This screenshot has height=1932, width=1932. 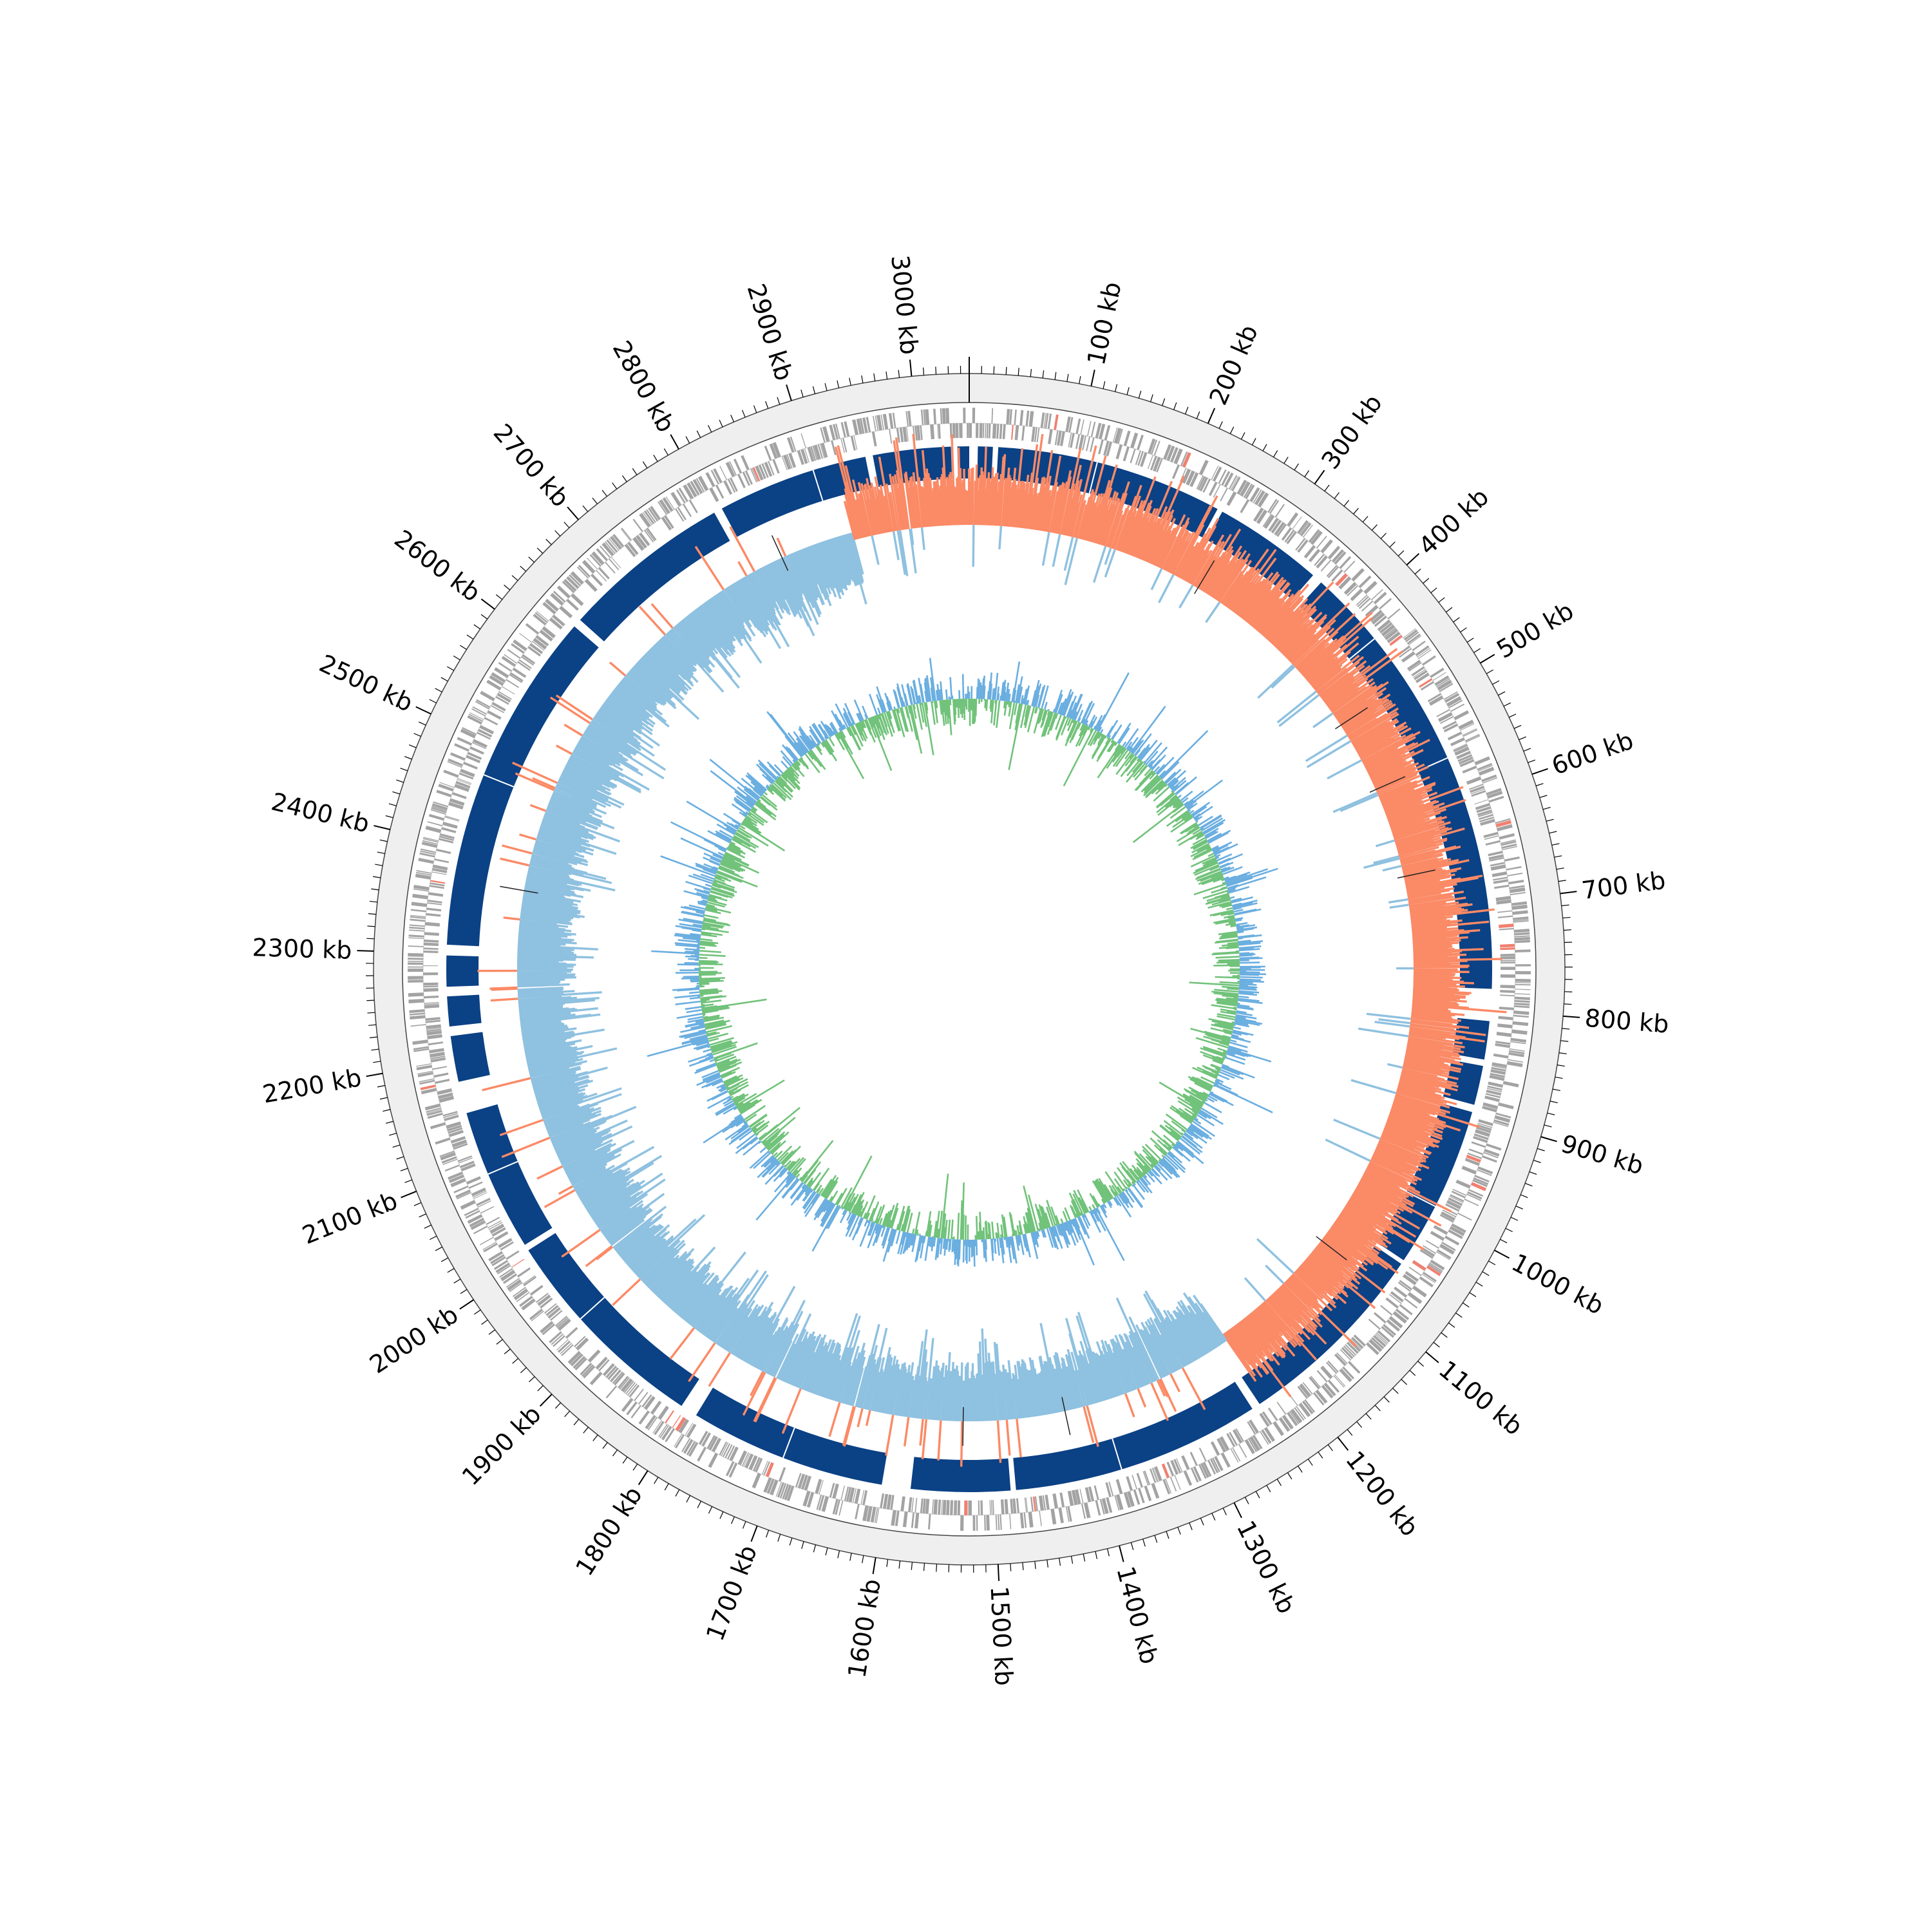 What do you see at coordinates (788, 1443) in the screenshot?
I see `block-separator` at bounding box center [788, 1443].